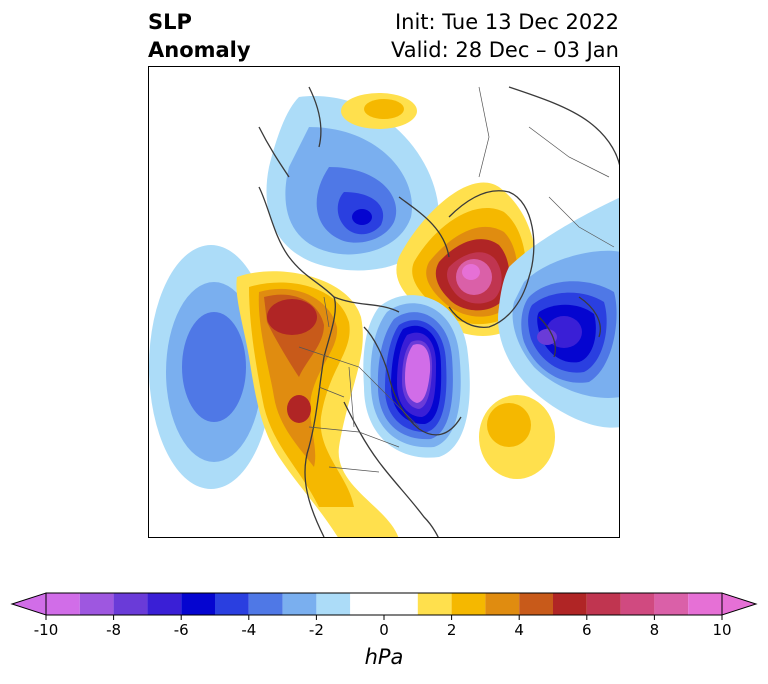  What do you see at coordinates (504, 50) in the screenshot?
I see `valid-range: Valid: 28 Dec – 03 Jan` at bounding box center [504, 50].